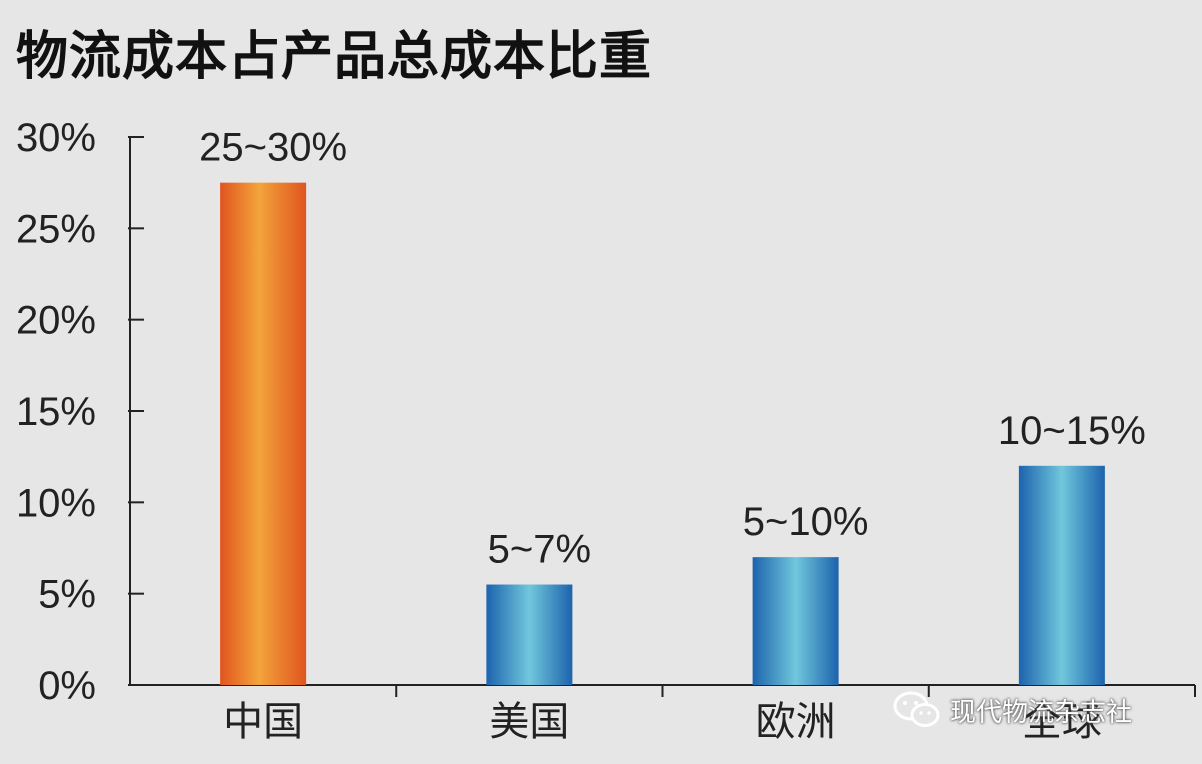  Describe the element at coordinates (539, 550) in the screenshot. I see `data-label: 5~7%` at that location.